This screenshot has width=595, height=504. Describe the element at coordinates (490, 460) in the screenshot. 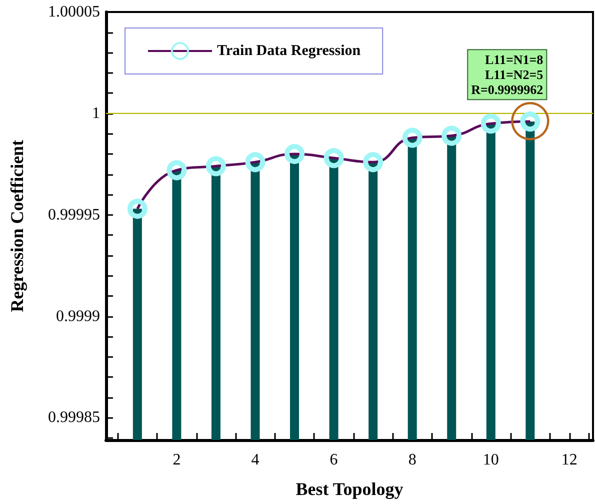

I see `x-tick-label: 10` at that location.